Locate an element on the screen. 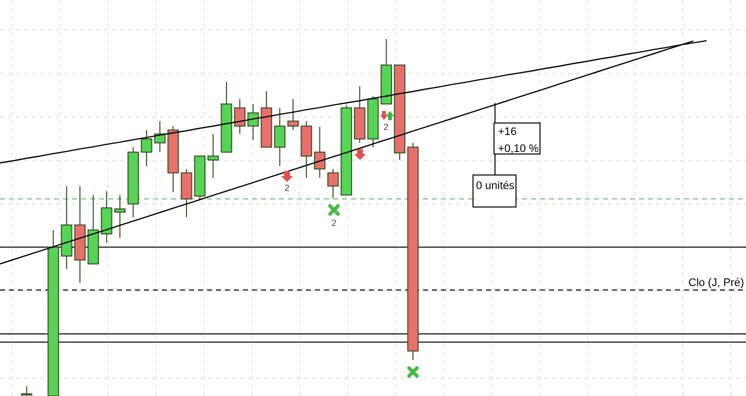 The image size is (746, 396). annotation: 0 unités is located at coordinates (496, 186).